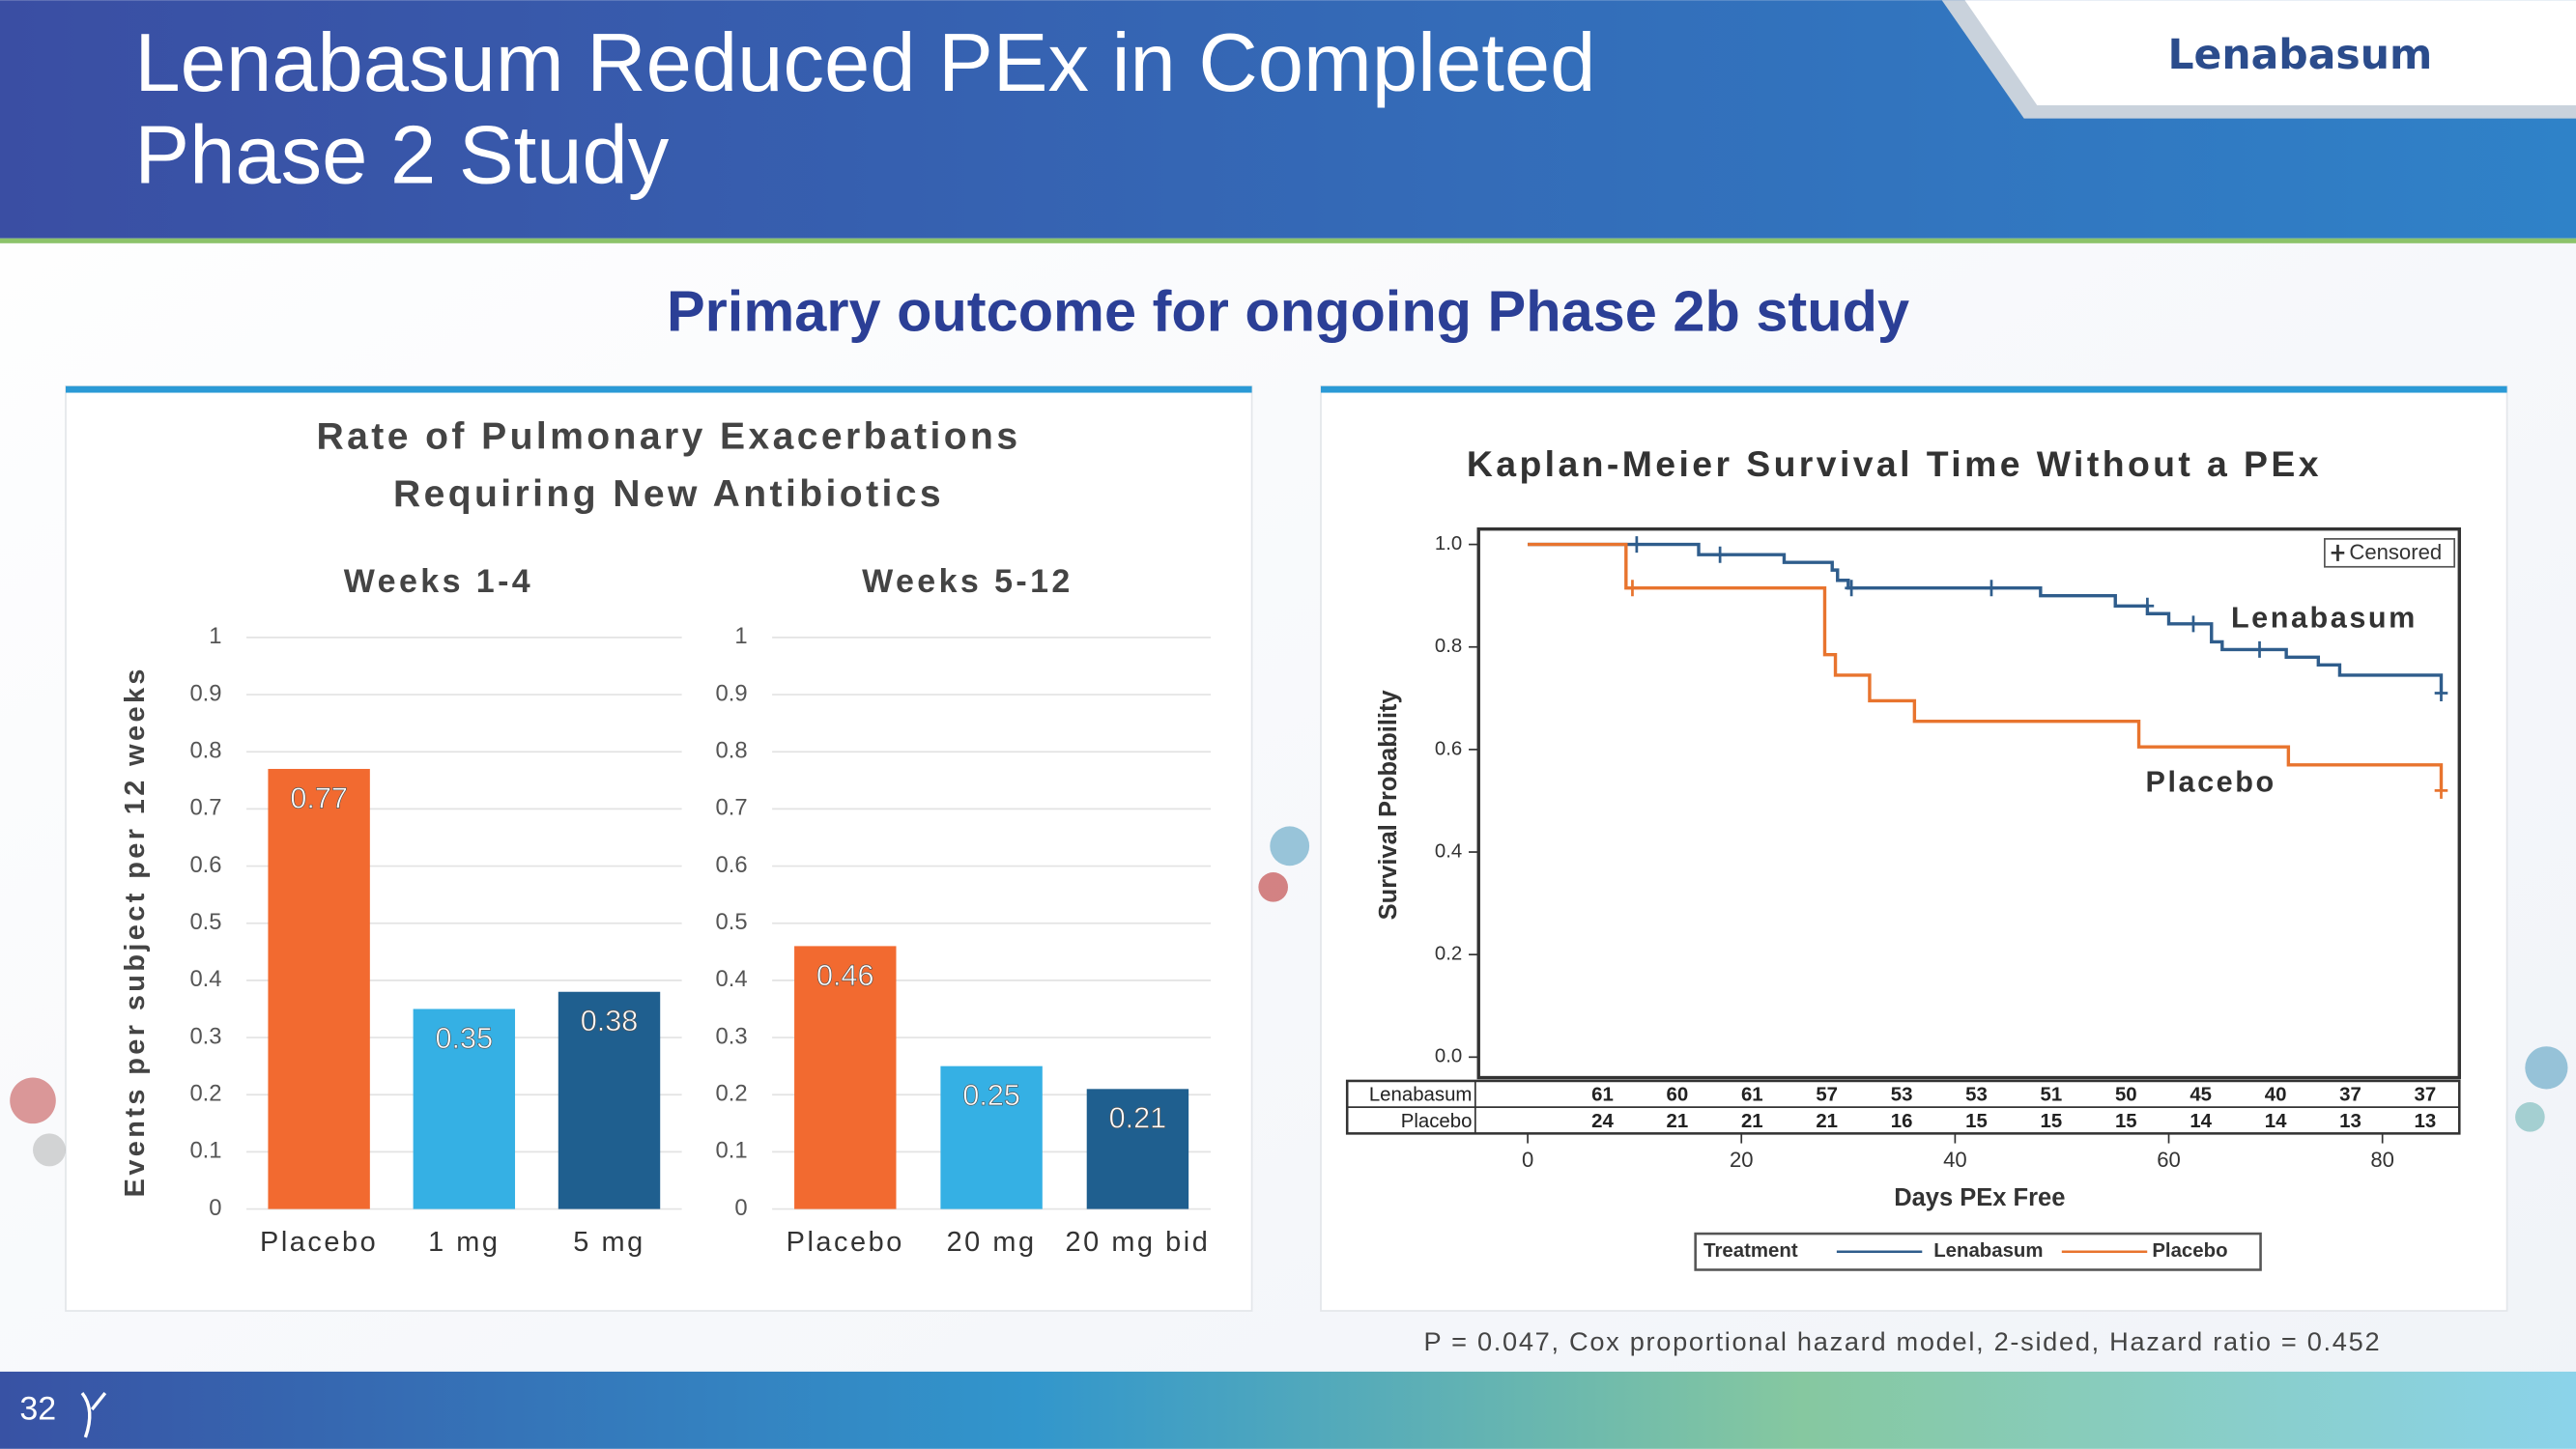 This screenshot has width=2576, height=1449. Describe the element at coordinates (2052, 1095) in the screenshot. I see `risk-count: 51` at that location.